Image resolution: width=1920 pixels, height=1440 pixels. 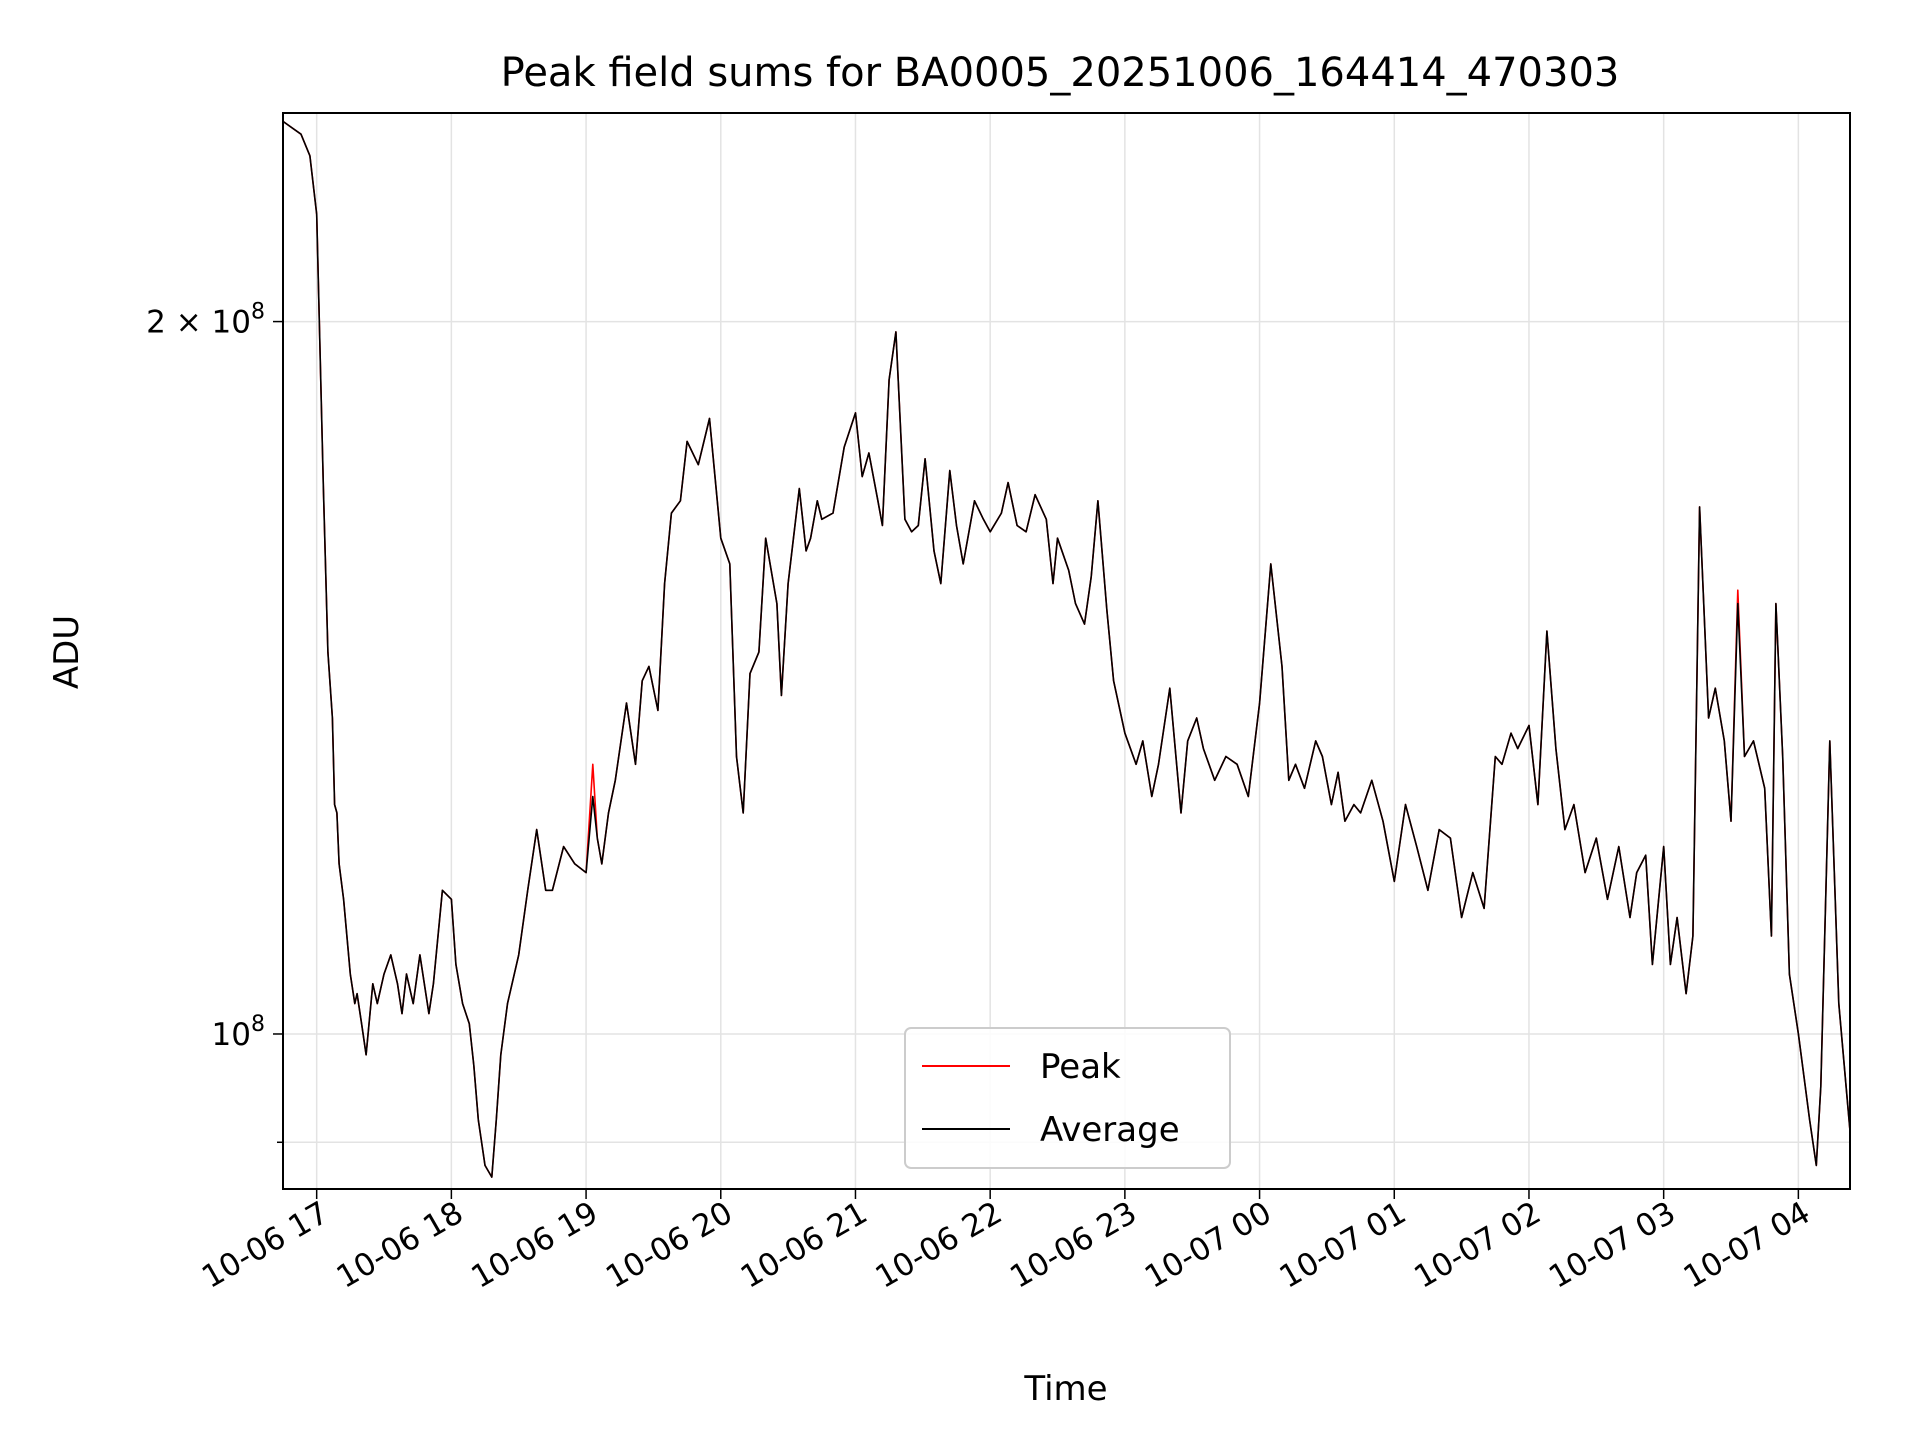 I want to click on legend-label-average: Average, so click(x=1110, y=1130).